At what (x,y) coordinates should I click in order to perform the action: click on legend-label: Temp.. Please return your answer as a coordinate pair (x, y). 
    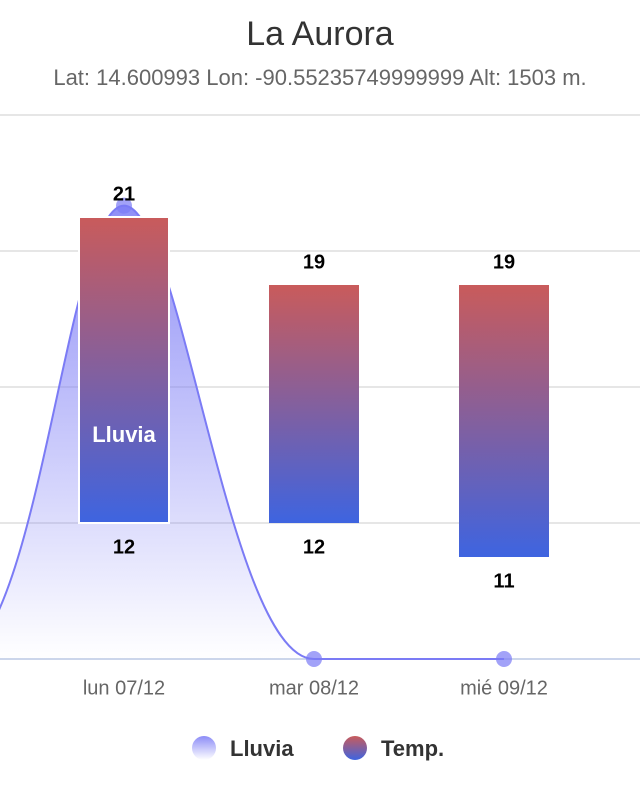
    Looking at the image, I should click on (412, 748).